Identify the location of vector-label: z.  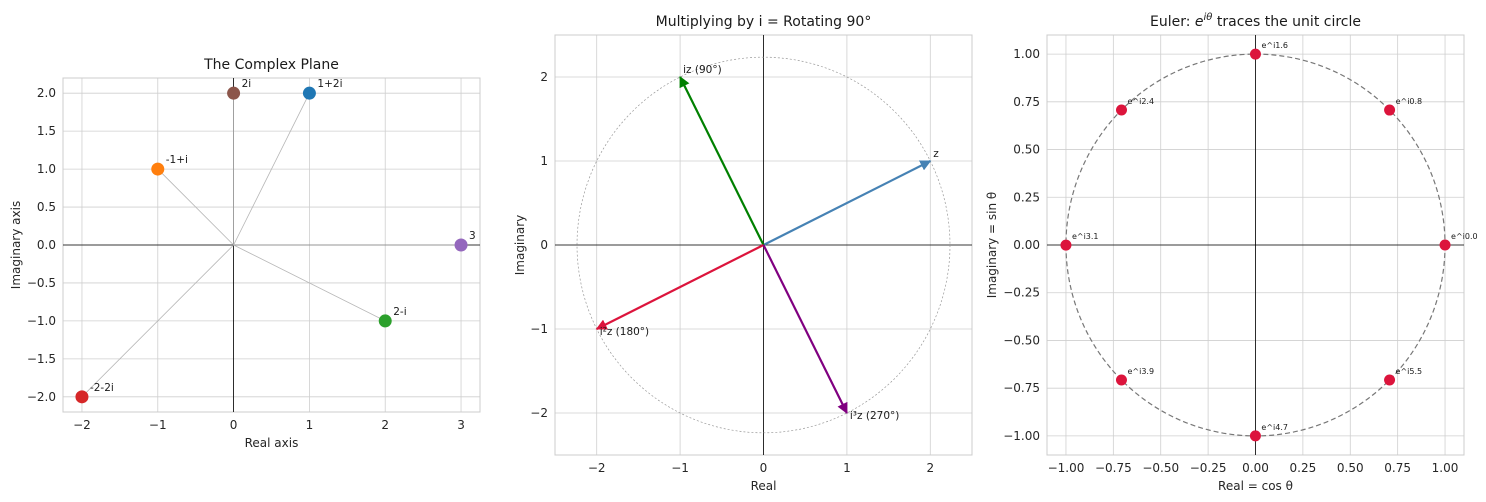
(936, 154).